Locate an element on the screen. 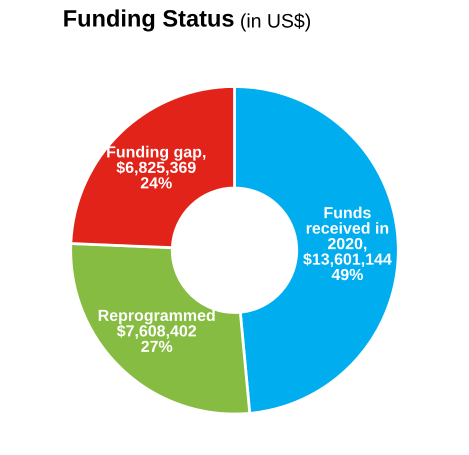 The image size is (469, 455). chart-title: Funding Status is located at coordinates (149, 20).